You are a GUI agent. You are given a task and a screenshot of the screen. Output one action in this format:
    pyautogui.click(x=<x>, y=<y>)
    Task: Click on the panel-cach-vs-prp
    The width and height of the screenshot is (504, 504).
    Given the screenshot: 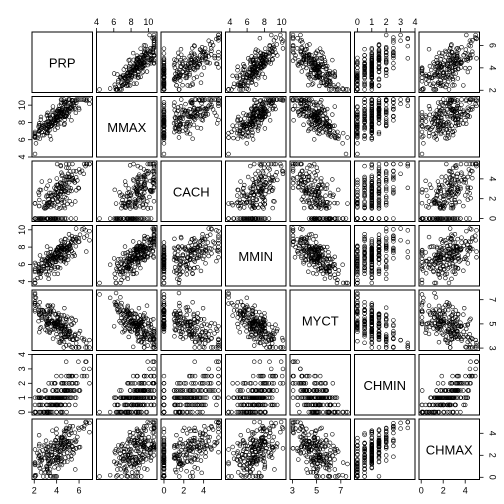 What is the action you would take?
    pyautogui.click(x=62, y=191)
    